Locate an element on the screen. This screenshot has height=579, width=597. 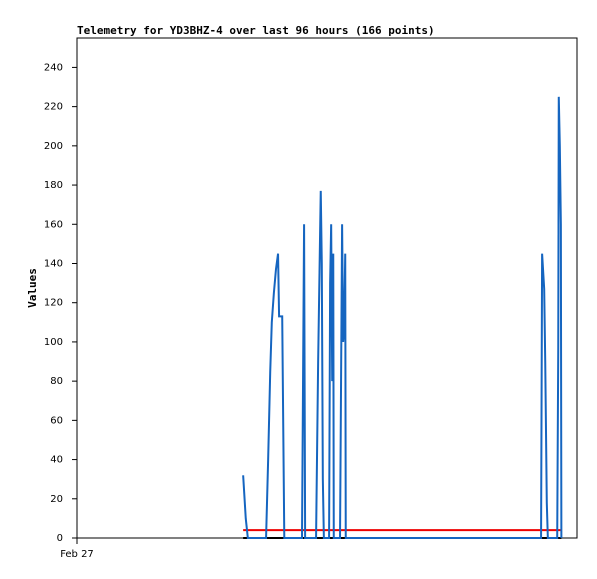
y-axis-label: Values is located at coordinates (32, 288).